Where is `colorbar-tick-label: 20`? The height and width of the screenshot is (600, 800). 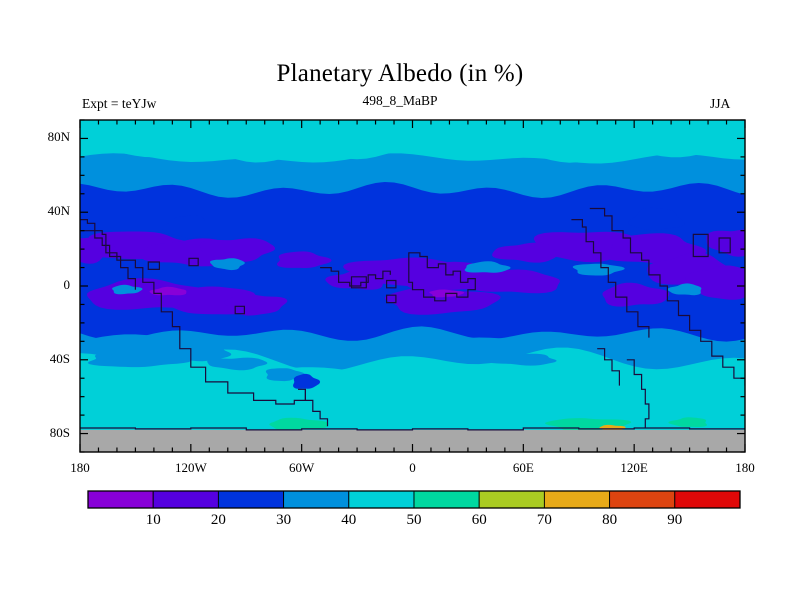
colorbar-tick-label: 20 is located at coordinates (218, 520).